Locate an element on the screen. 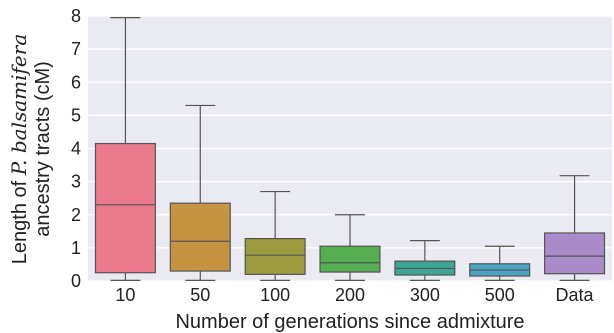  y-tick-label: 6 is located at coordinates (76, 82).